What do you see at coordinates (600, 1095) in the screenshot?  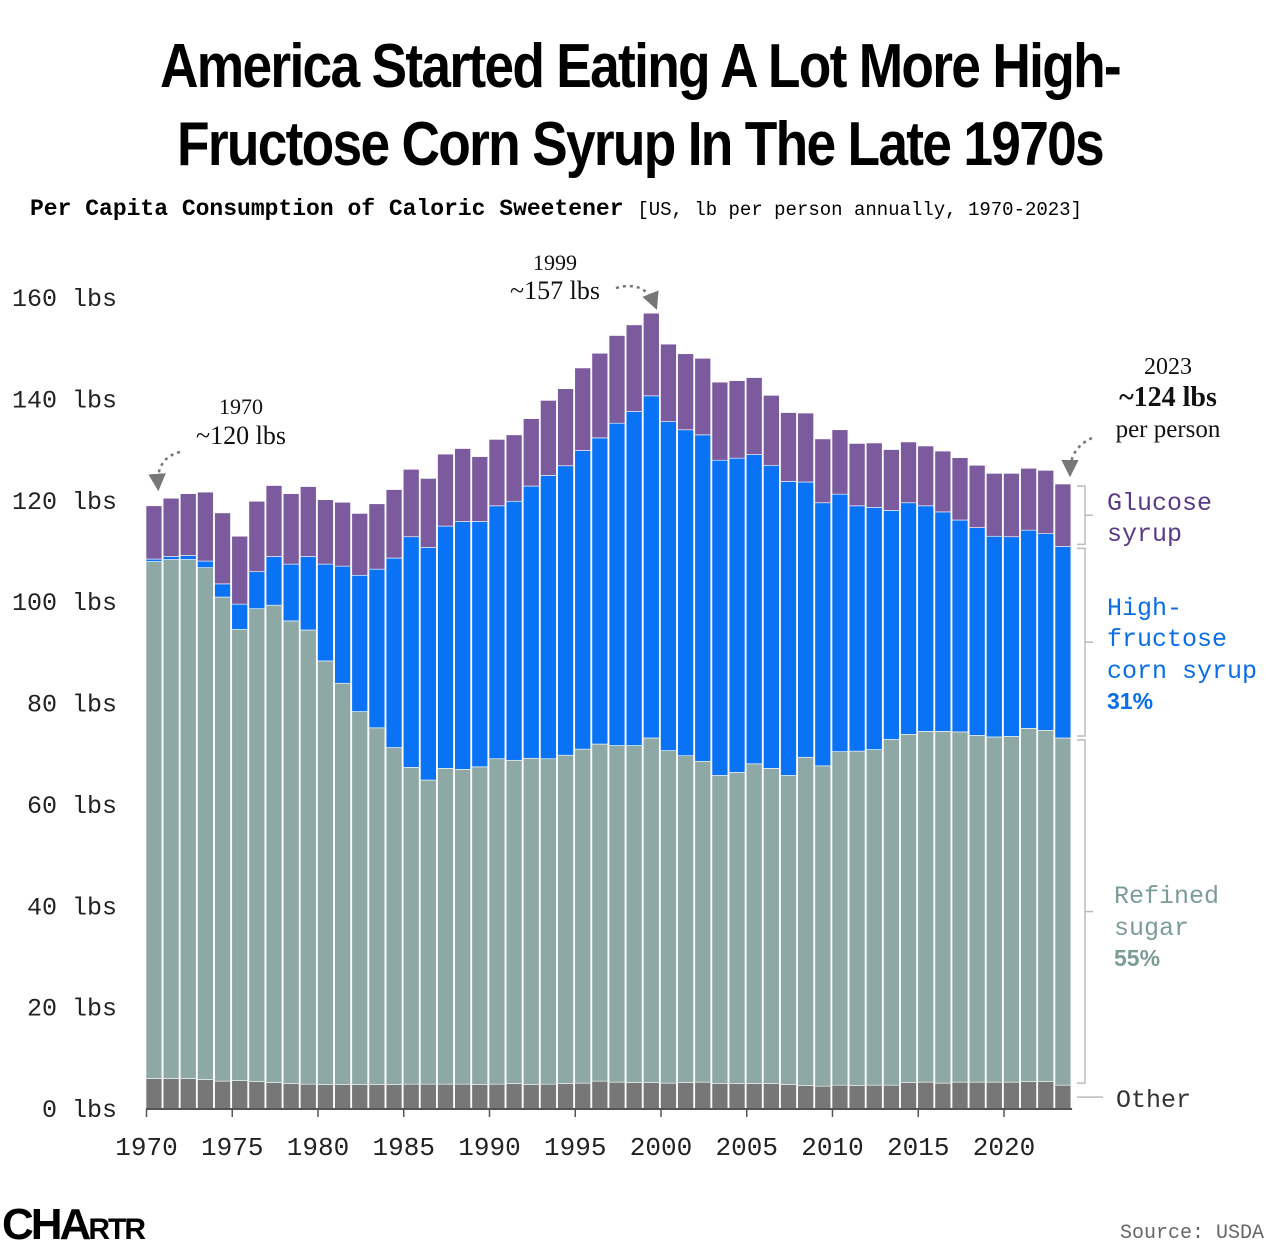 I see `bar-other-1996` at bounding box center [600, 1095].